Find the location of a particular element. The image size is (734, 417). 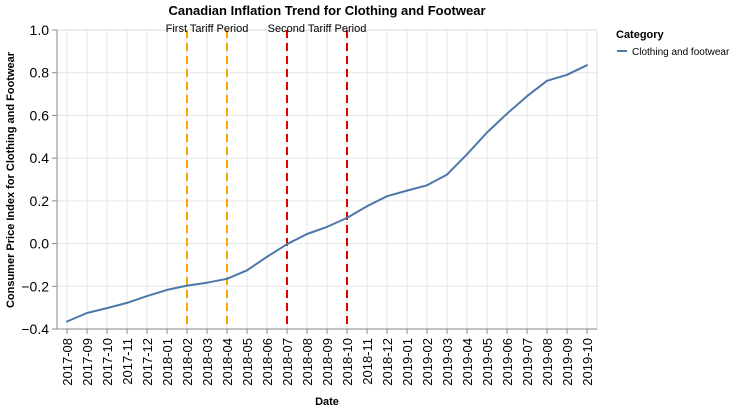

x-tick-label: 2019-03 is located at coordinates (447, 362).